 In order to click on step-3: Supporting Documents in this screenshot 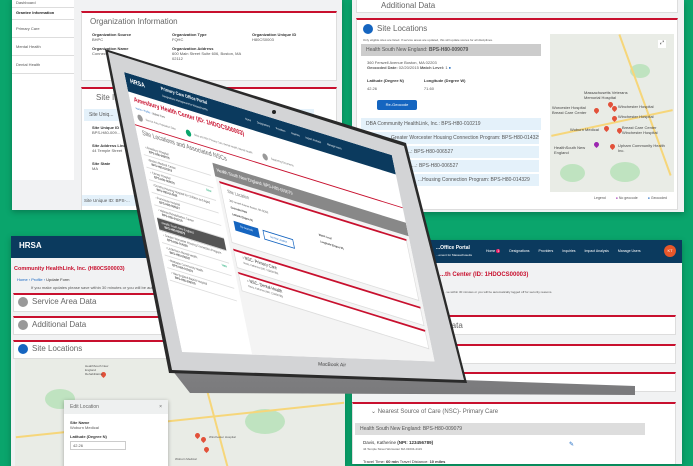, I will do `click(278, 160)`.